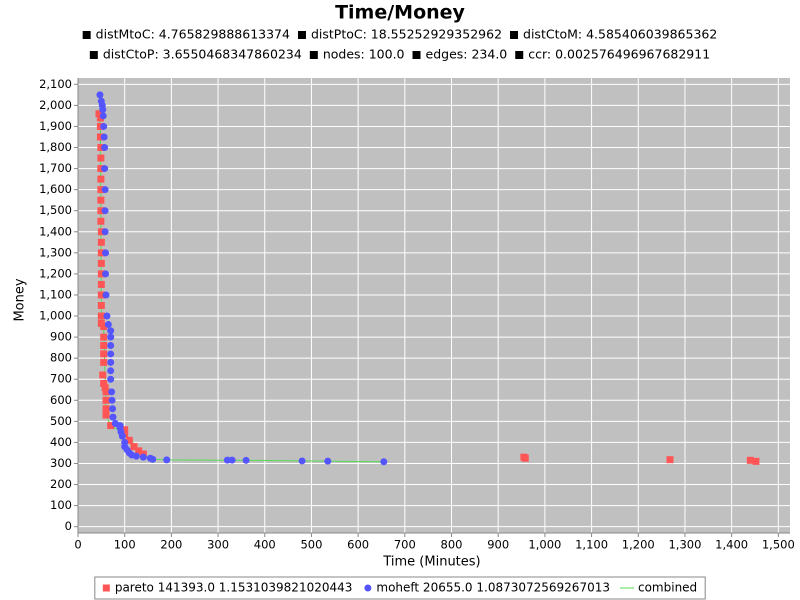  I want to click on y-tick-label: 500, so click(61, 421).